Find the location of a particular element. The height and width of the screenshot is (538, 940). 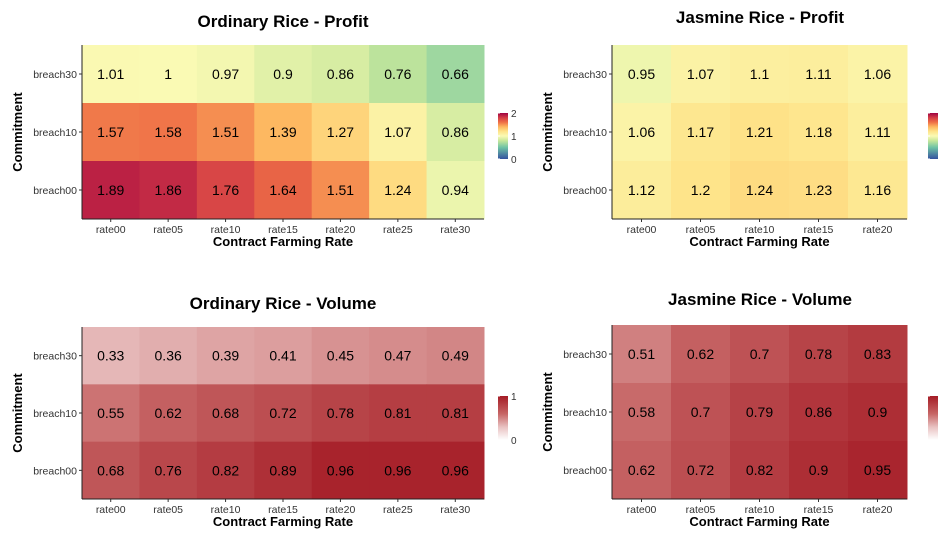

cell-value-label: 1.18 is located at coordinates (818, 132).